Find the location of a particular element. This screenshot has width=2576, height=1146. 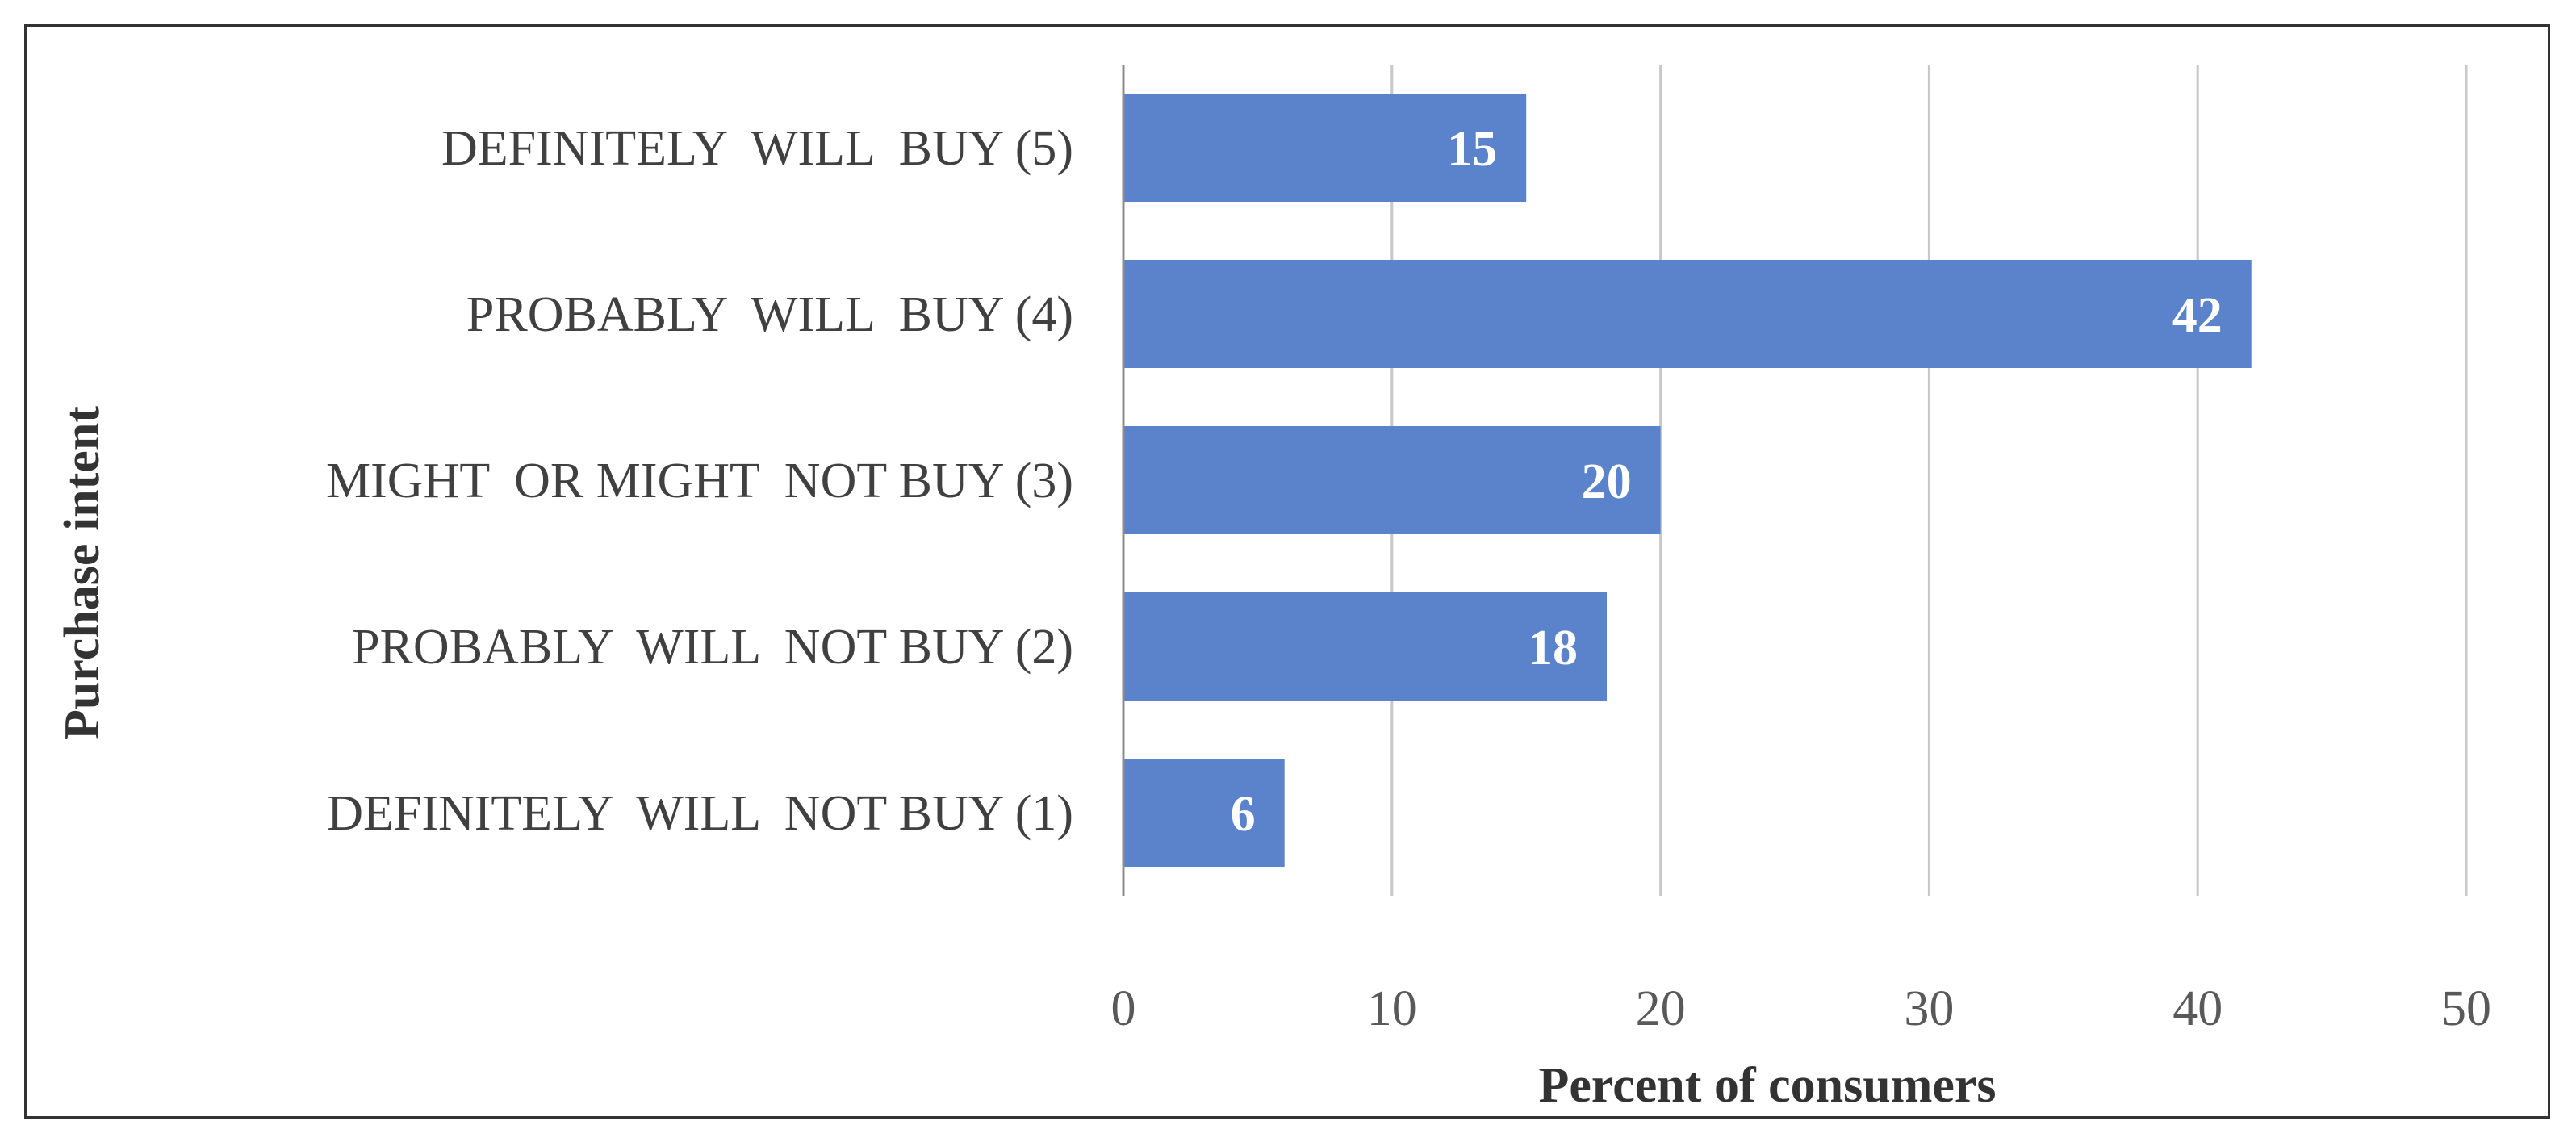

x-tick-label-20: 20 is located at coordinates (1661, 1009).